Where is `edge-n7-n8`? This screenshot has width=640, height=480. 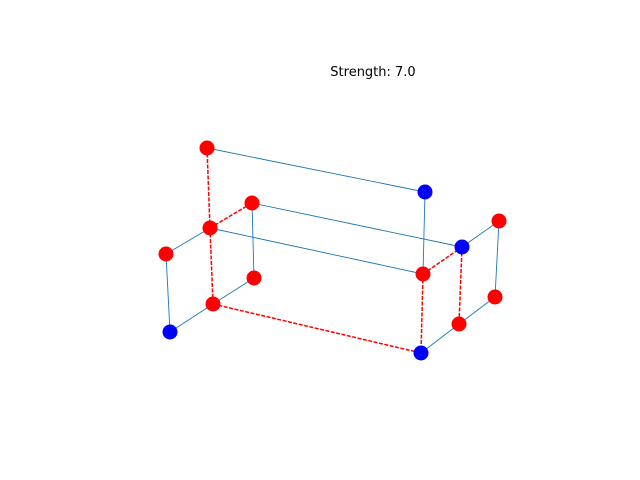 edge-n7-n8 is located at coordinates (442, 260).